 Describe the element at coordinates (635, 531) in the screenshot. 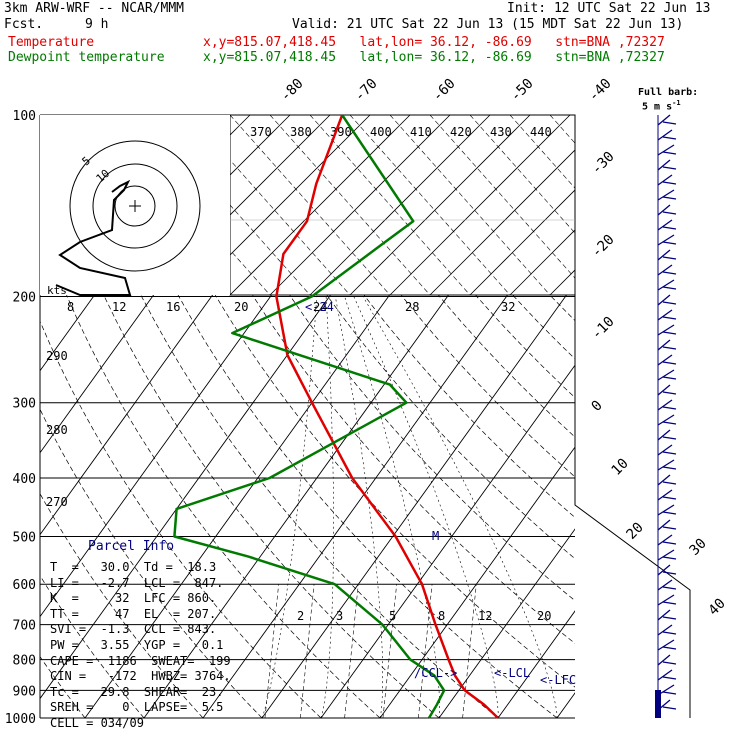

I see `temperature-tick-label: 20` at that location.